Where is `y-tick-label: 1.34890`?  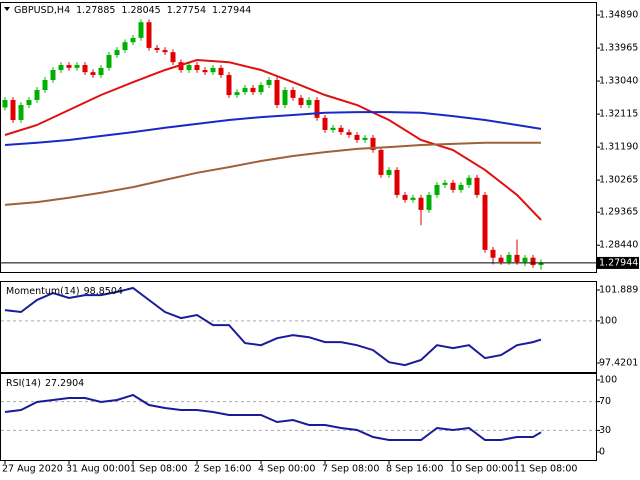
y-tick-label: 1.34890 is located at coordinates (618, 15).